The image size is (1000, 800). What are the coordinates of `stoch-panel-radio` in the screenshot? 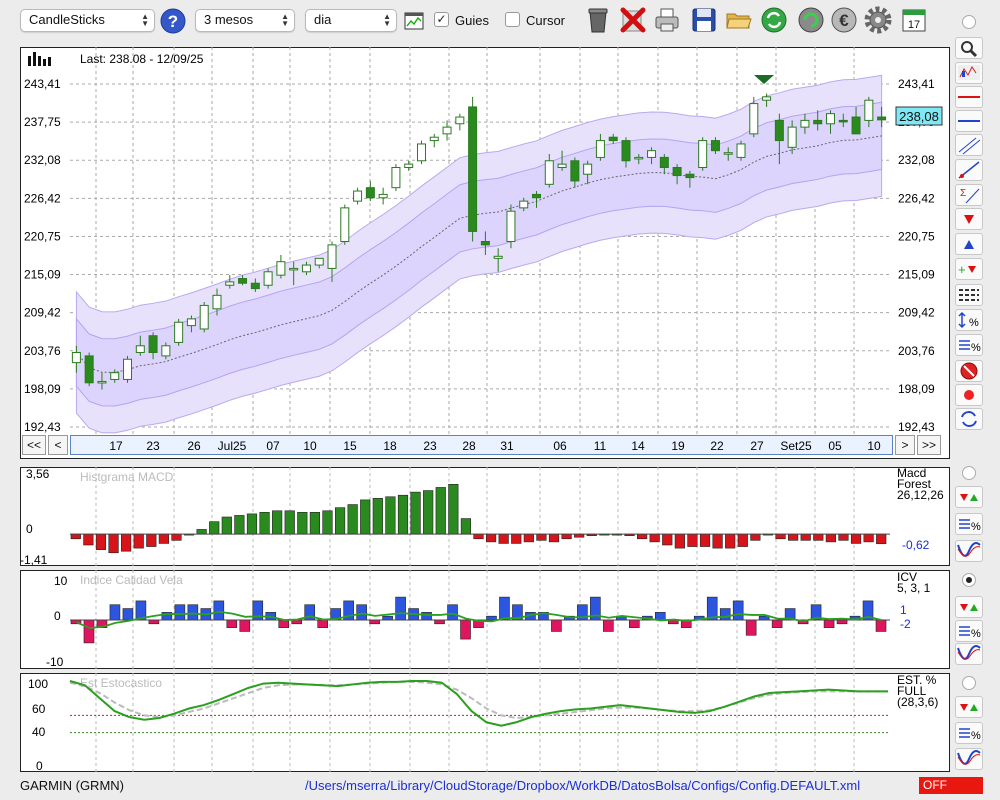 It's located at (969, 683).